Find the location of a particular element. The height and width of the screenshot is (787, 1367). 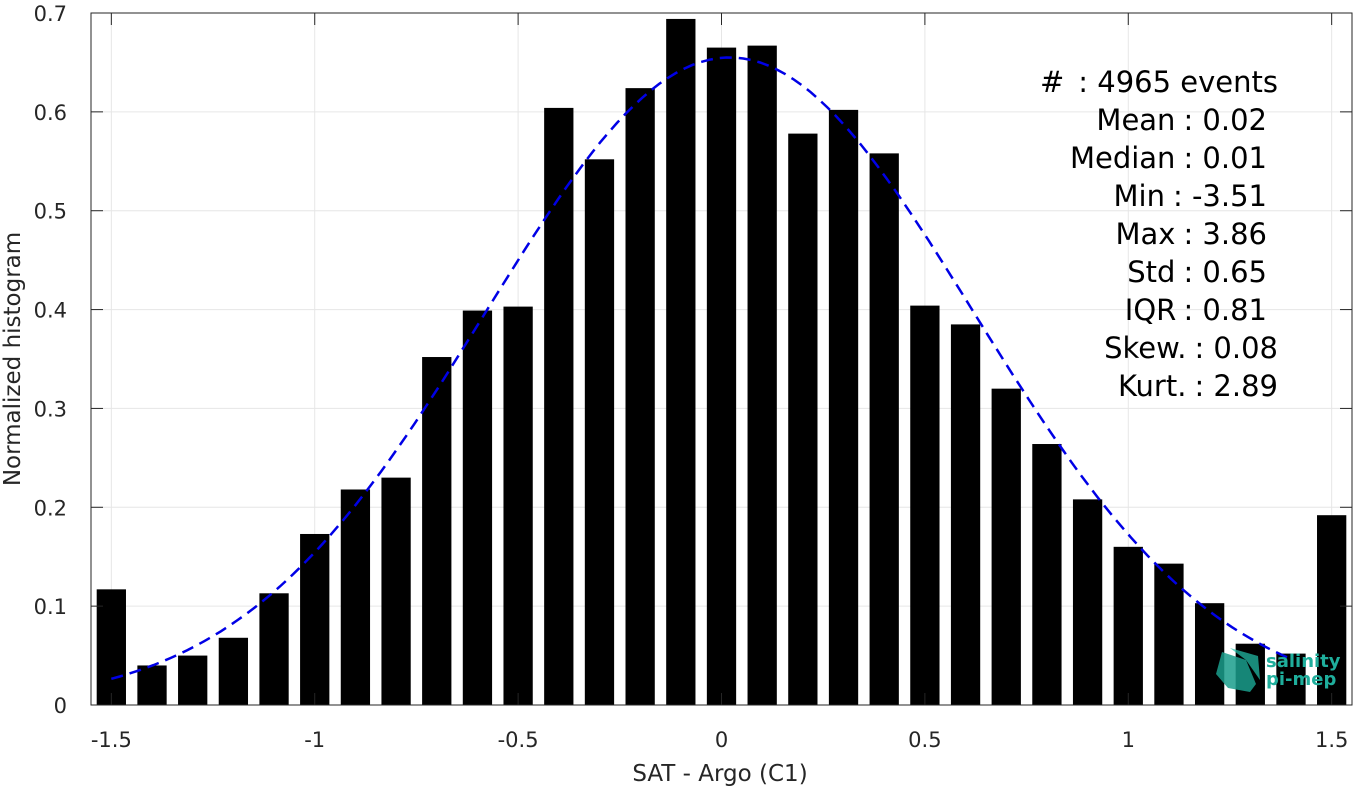

x-tick-label: 1 is located at coordinates (1128, 740).